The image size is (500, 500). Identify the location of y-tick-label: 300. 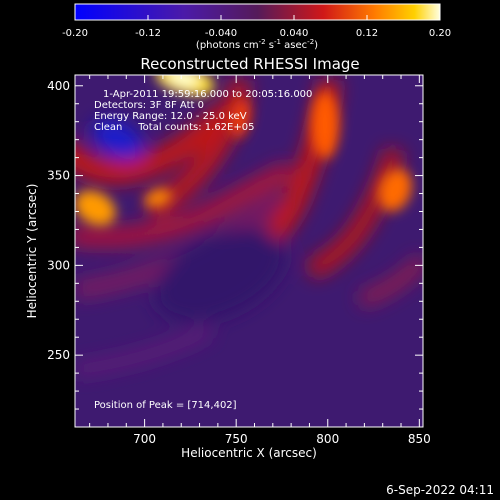
(58, 265).